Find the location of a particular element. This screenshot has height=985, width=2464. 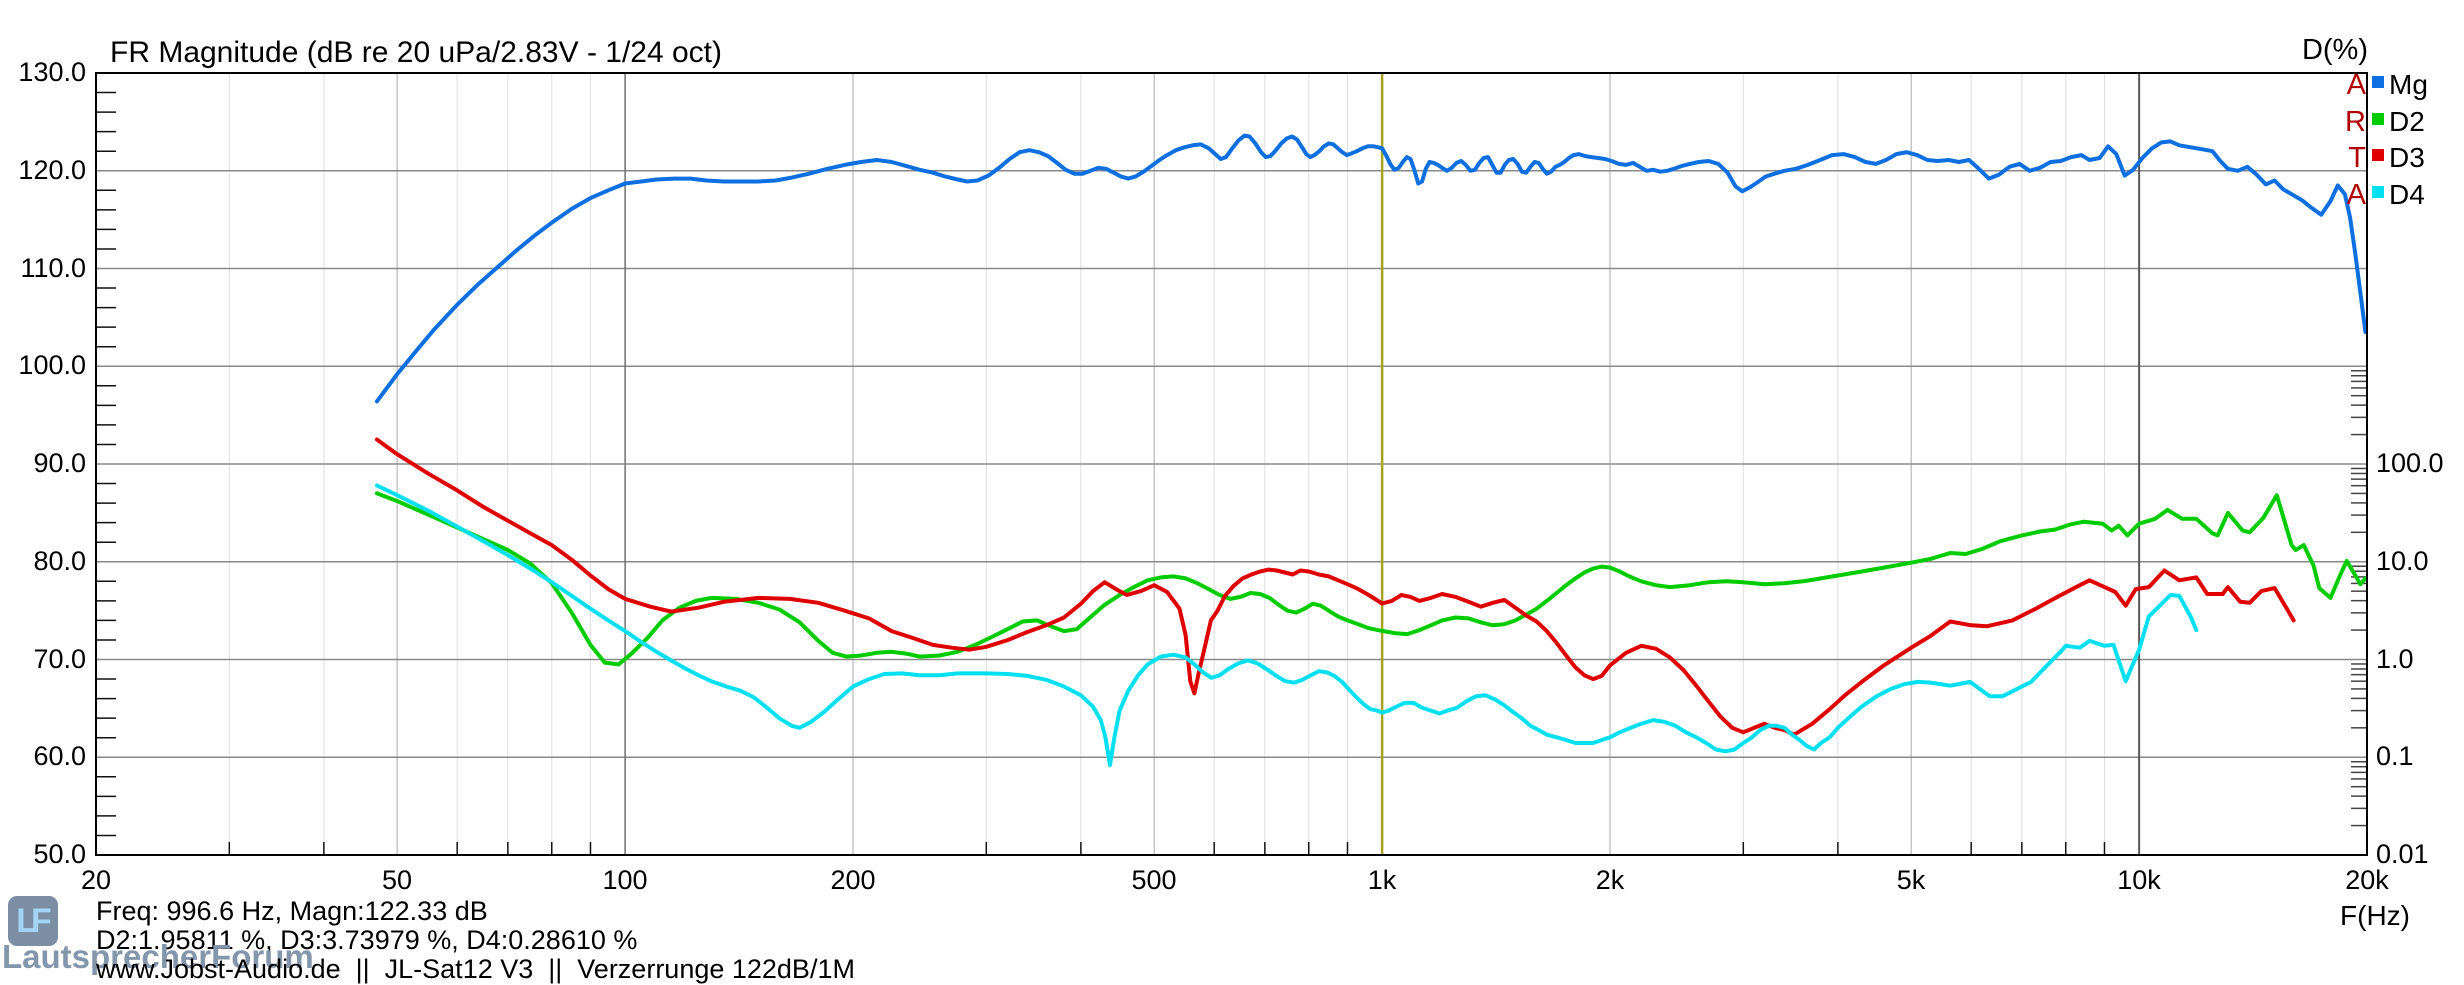

x-tick-label: 5k is located at coordinates (1911, 880).